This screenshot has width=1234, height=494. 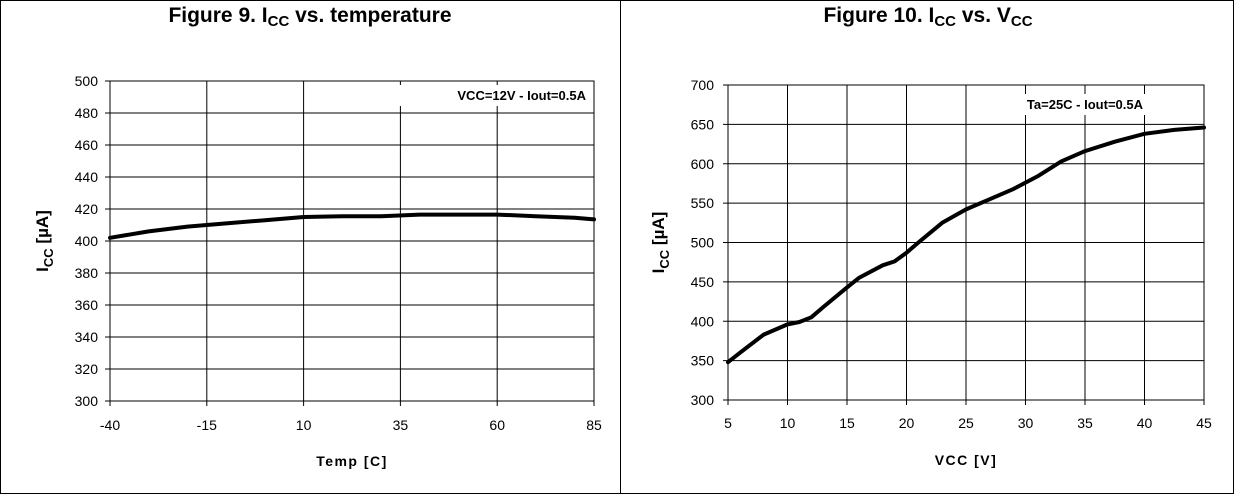 I want to click on x-tick-label: 5, so click(x=728, y=423).